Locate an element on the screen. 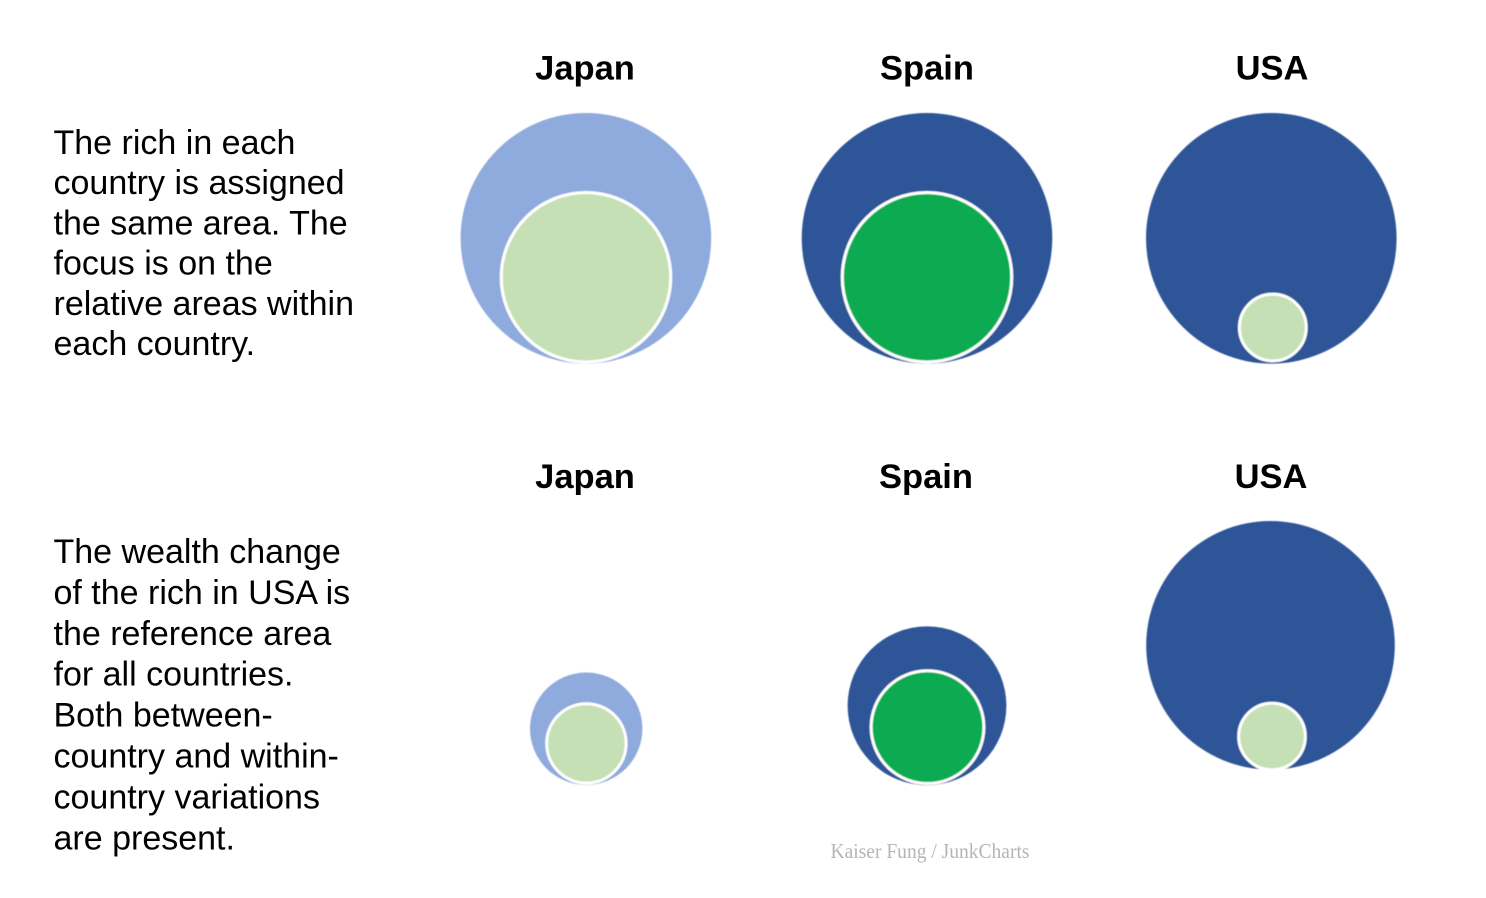  svg-text: for all countries. is located at coordinates (174, 675).